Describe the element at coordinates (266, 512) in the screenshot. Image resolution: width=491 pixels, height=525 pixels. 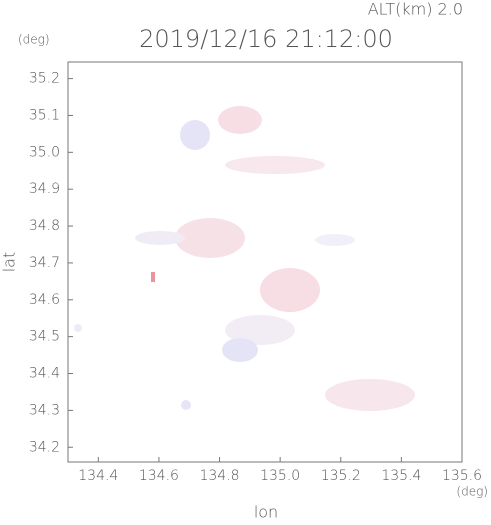
I see `x-label: lon` at that location.